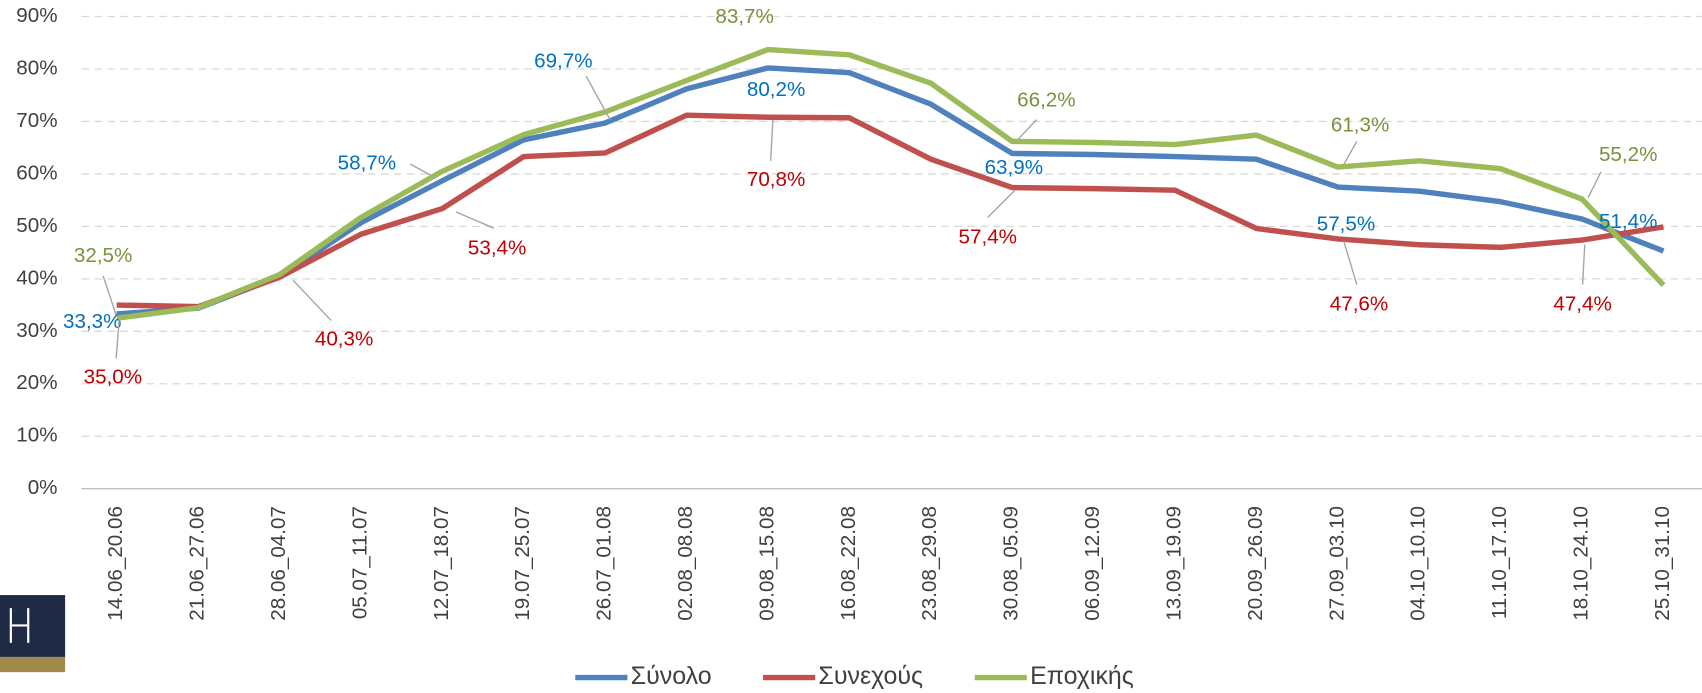 The width and height of the screenshot is (1702, 693). I want to click on data-label: 32,5%, so click(103, 255).